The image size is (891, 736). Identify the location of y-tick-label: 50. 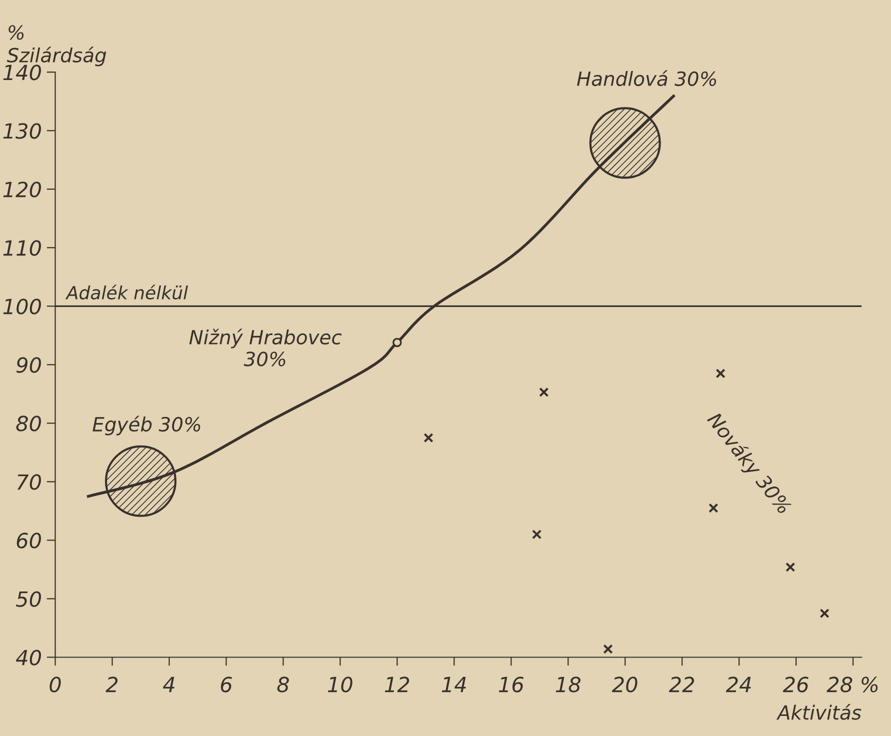
(28, 599).